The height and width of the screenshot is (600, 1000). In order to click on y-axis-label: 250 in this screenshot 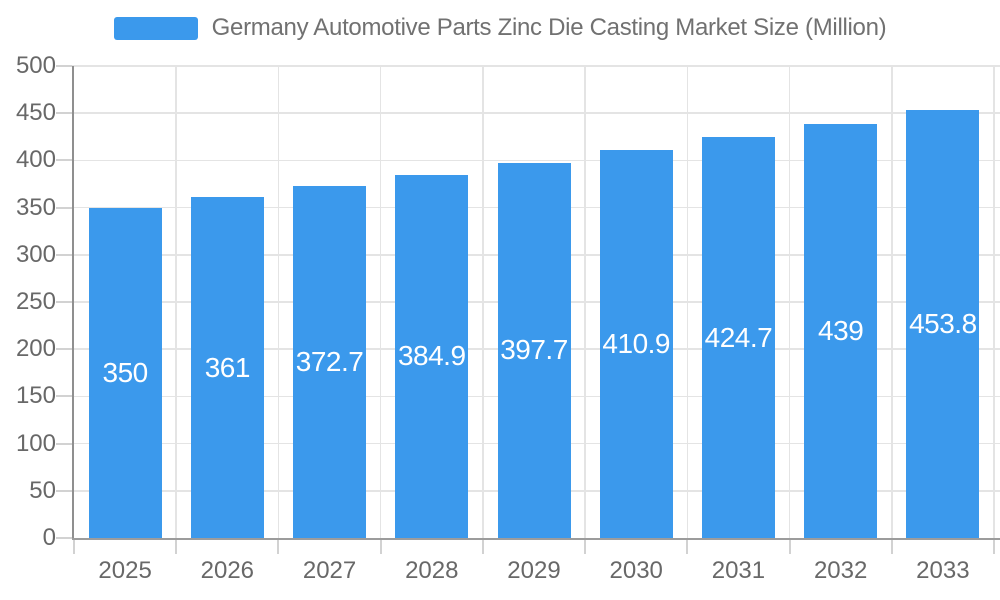, I will do `click(35, 301)`.